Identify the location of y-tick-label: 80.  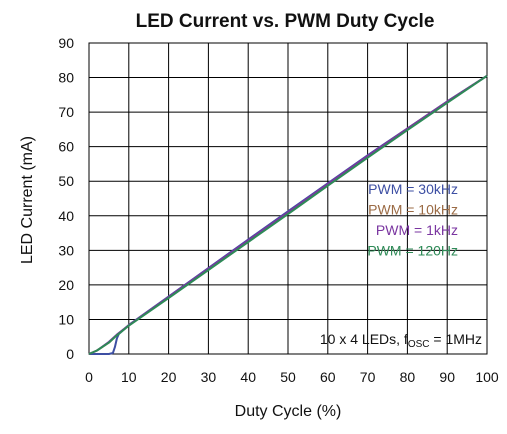
(66, 78).